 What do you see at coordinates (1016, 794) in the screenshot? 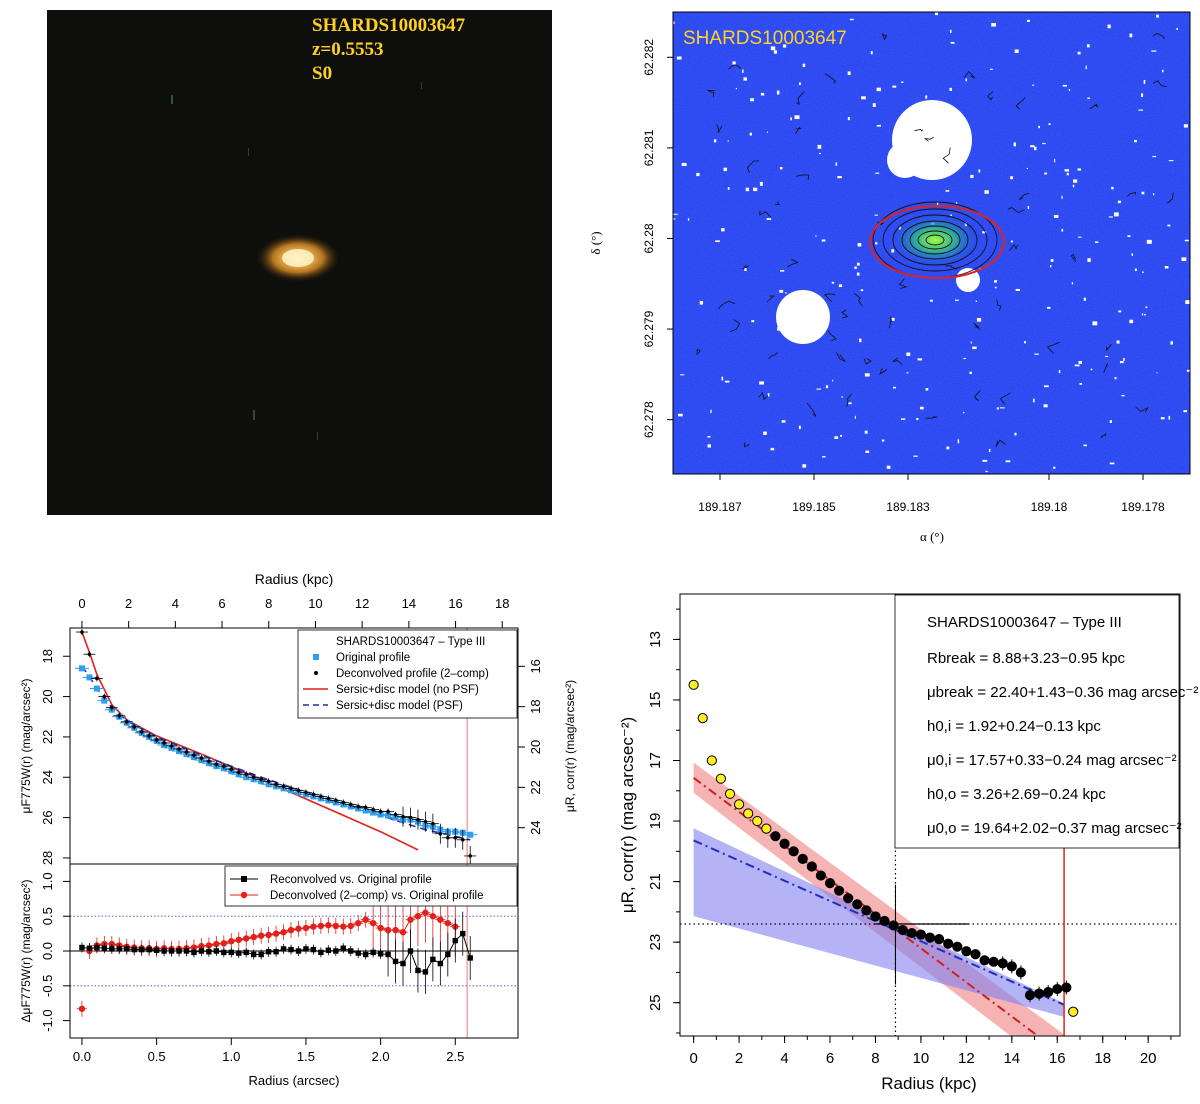
I see `param-h0o: h0,o = 3.26+2.69−0.24 kpc` at bounding box center [1016, 794].